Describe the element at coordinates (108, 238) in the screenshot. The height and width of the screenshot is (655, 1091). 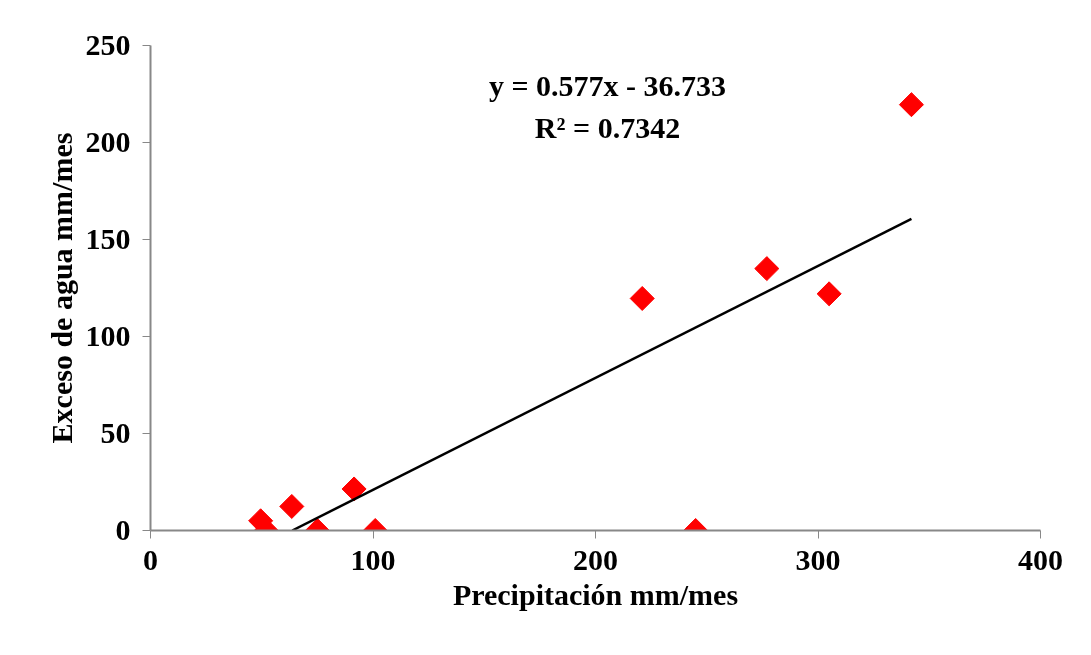
I see `y-tick-label: 150` at that location.